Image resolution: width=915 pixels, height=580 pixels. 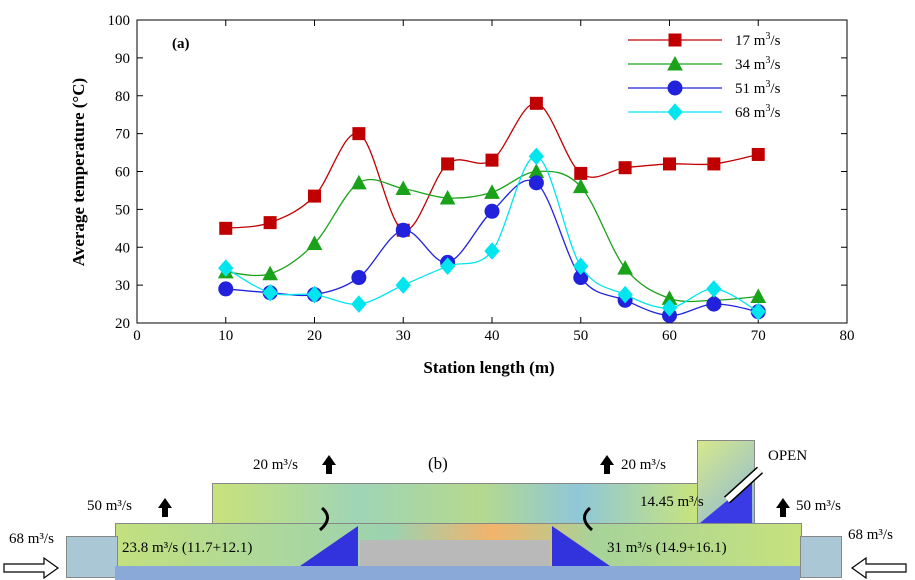 What do you see at coordinates (275, 465) in the screenshot?
I see `flow-top-left: 20 m³/s` at bounding box center [275, 465].